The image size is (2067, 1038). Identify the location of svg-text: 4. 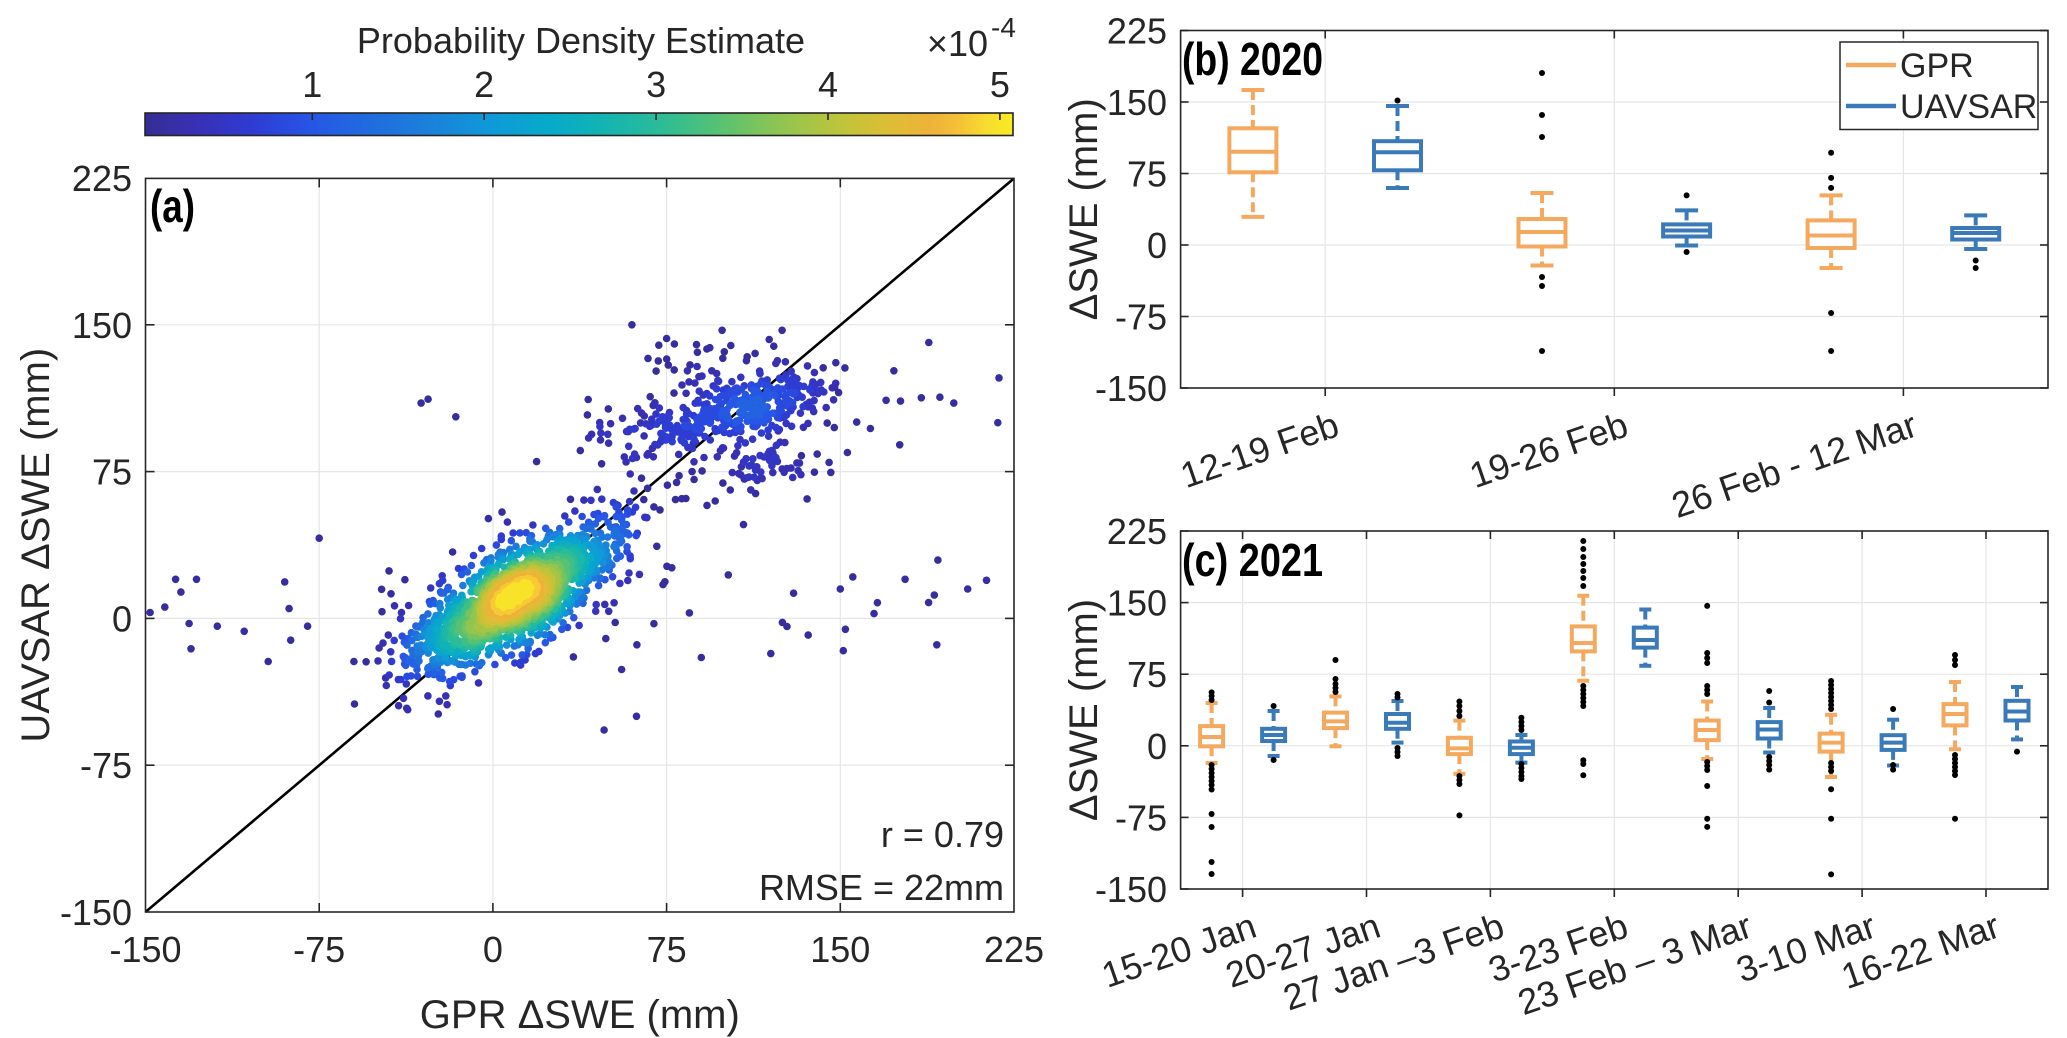
(828, 84).